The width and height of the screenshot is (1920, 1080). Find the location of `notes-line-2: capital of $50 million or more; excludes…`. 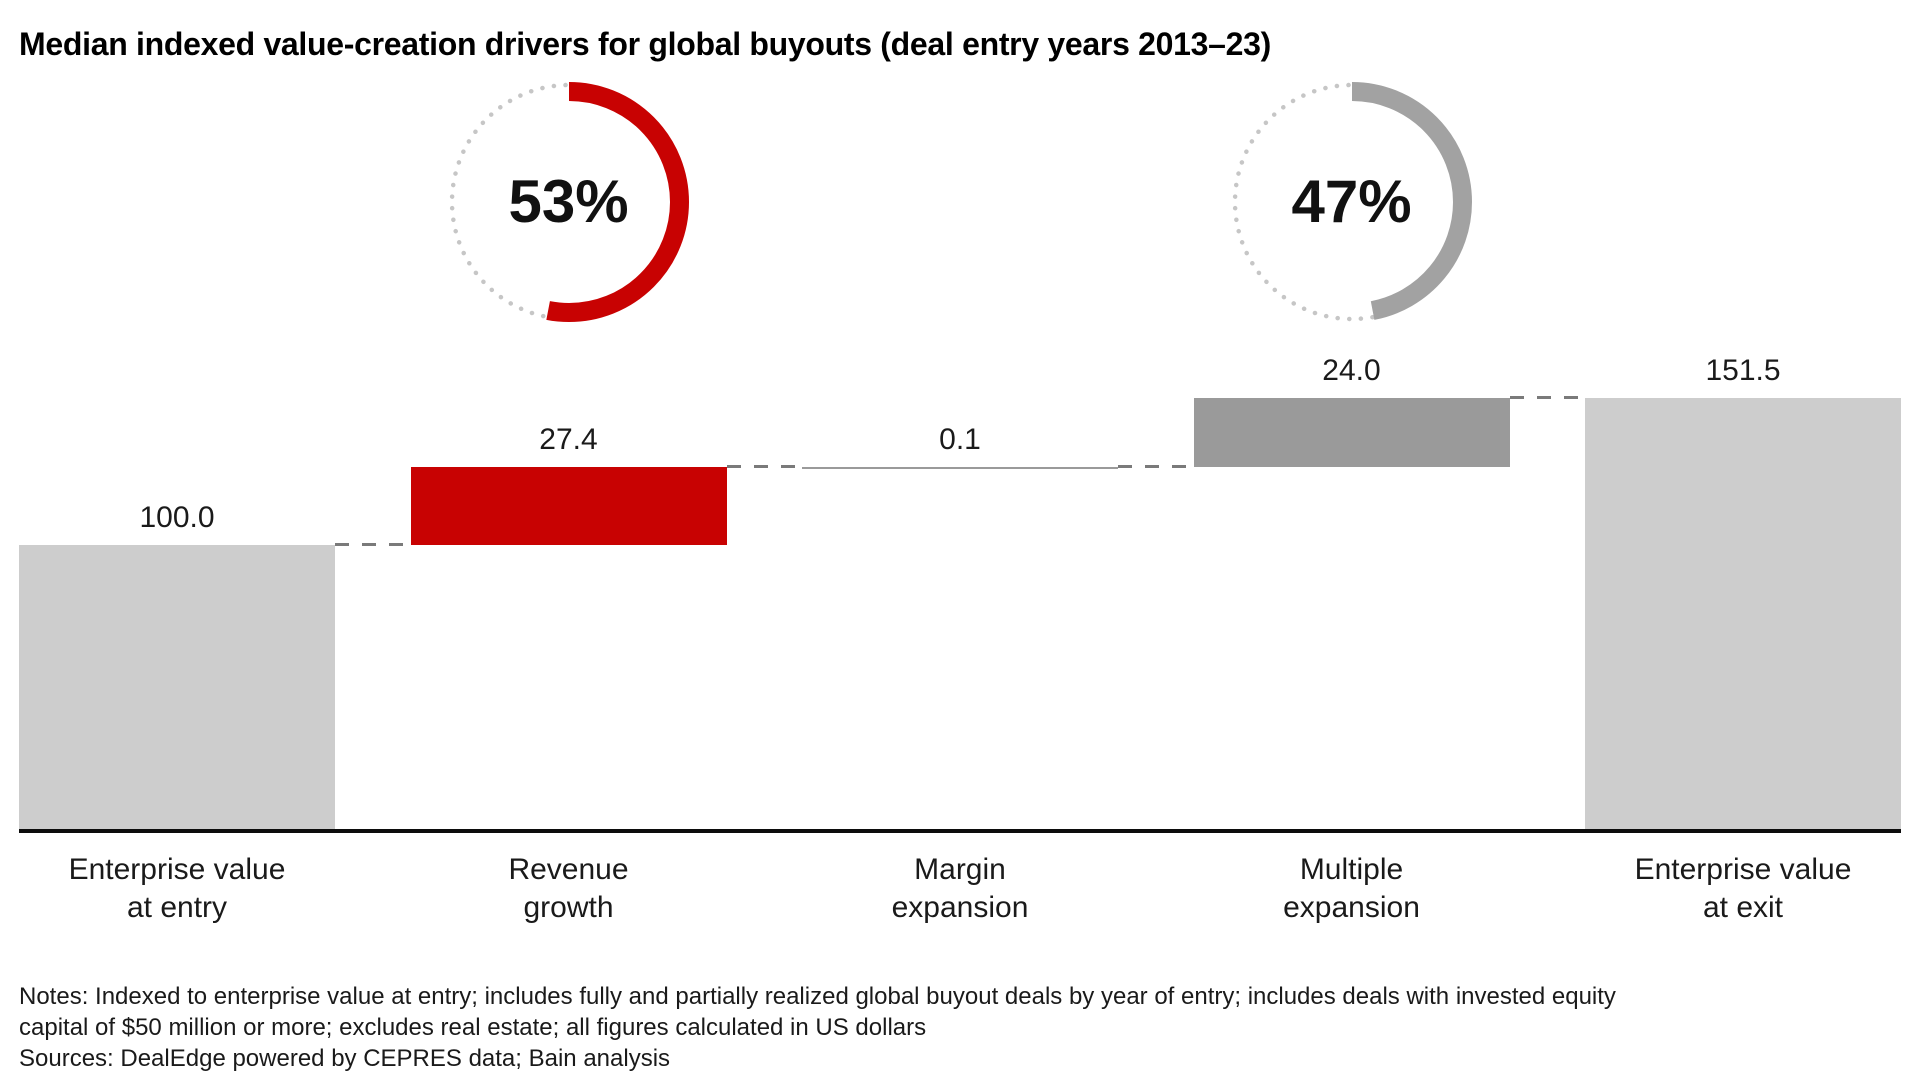

notes-line-2: capital of $50 million or more; excludes… is located at coordinates (473, 1027).